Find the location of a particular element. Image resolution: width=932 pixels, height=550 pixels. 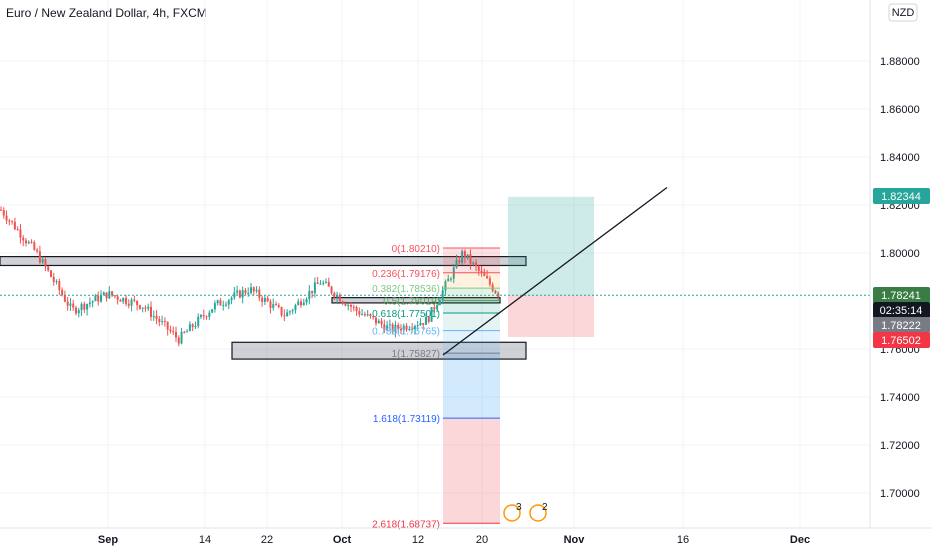

y-tick-label: 1.74000 is located at coordinates (900, 398).